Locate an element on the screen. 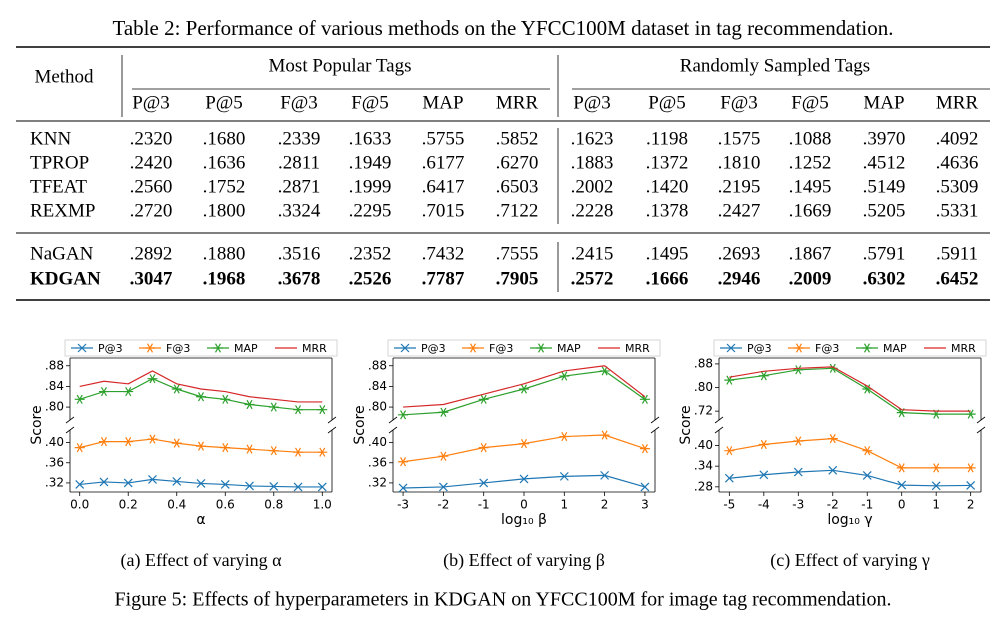 The width and height of the screenshot is (1006, 627). method-cell: KNN is located at coordinates (50, 138).